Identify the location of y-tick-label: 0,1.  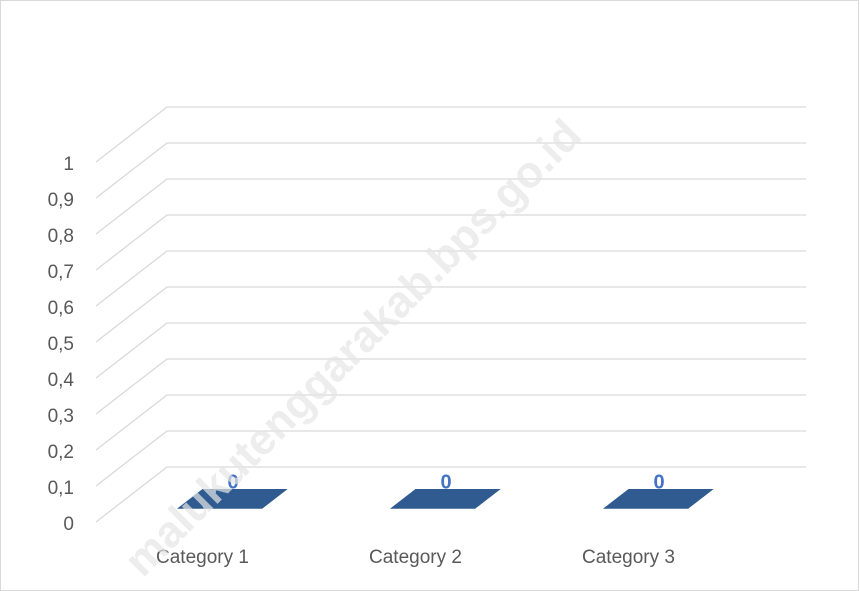
(61, 488).